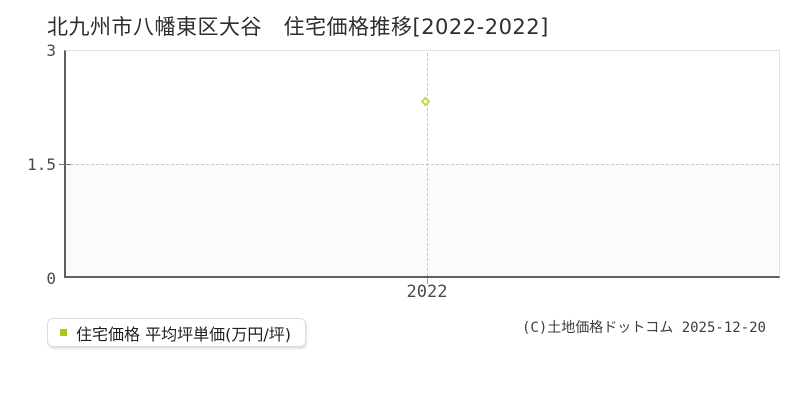 This screenshot has height=400, width=800. What do you see at coordinates (41, 164) in the screenshot?
I see `y-axis-label-1-5: 1.5` at bounding box center [41, 164].